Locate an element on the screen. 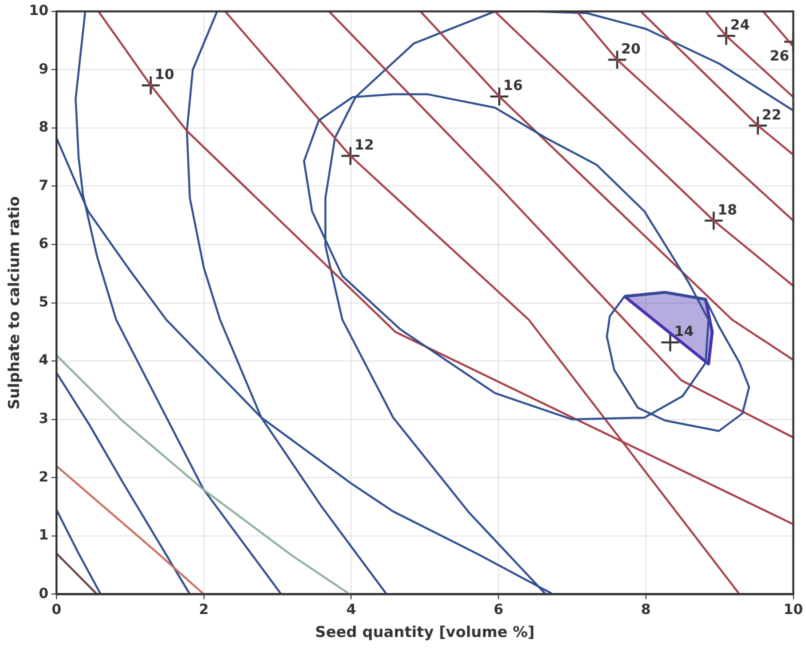 This screenshot has width=806, height=648. annotation: 20 is located at coordinates (631, 49).